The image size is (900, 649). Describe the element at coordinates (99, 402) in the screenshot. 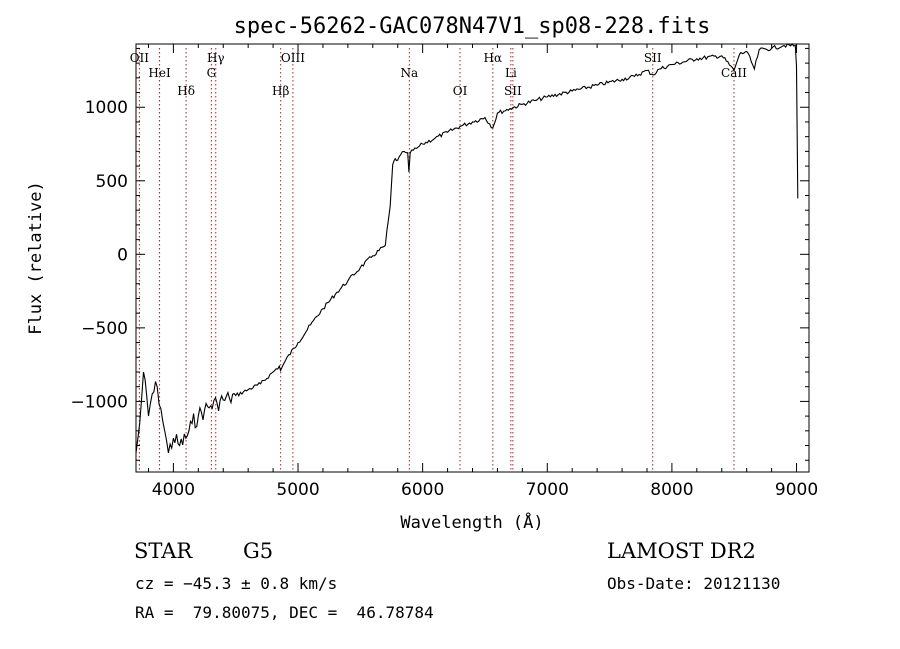

I see `y-tick-label: −1000` at that location.